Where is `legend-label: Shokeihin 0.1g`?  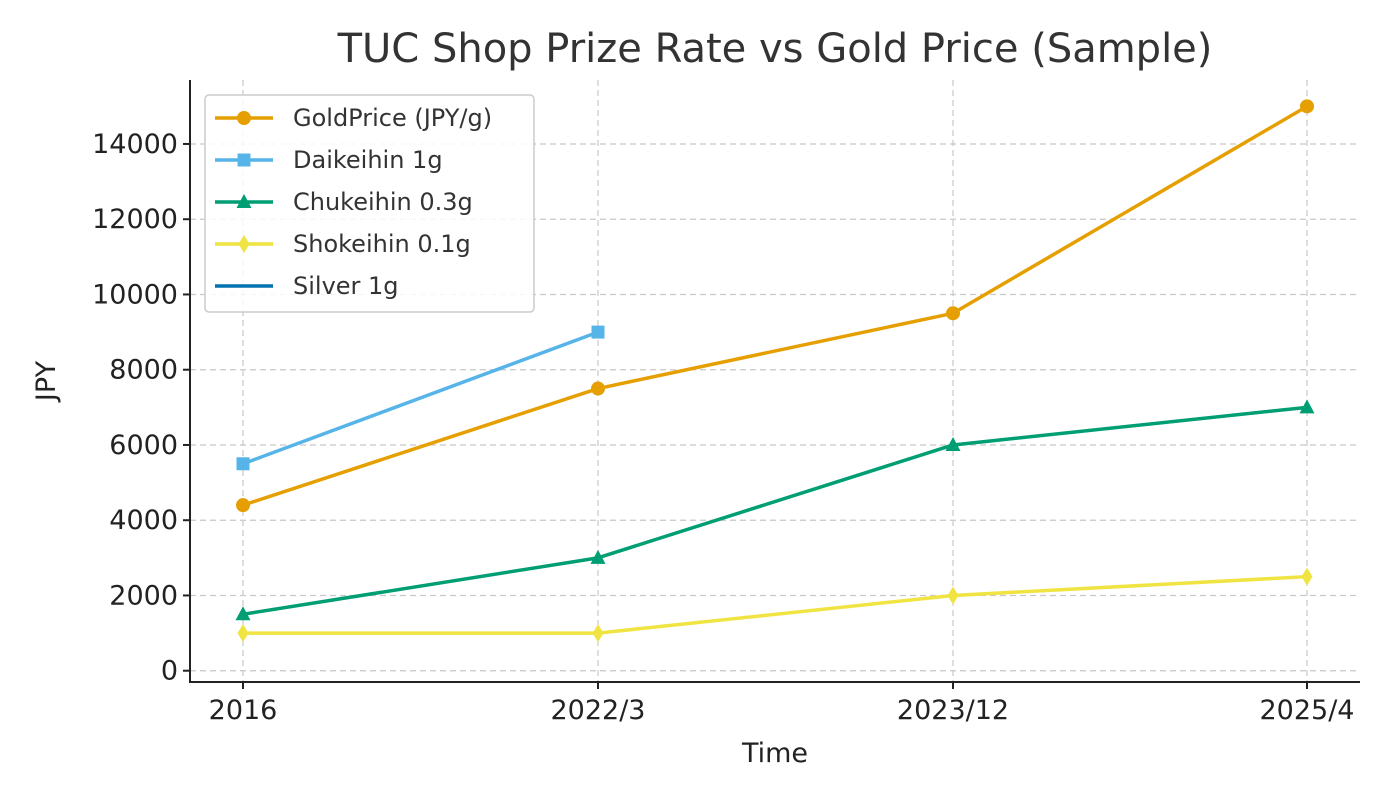 legend-label: Shokeihin 0.1g is located at coordinates (382, 244).